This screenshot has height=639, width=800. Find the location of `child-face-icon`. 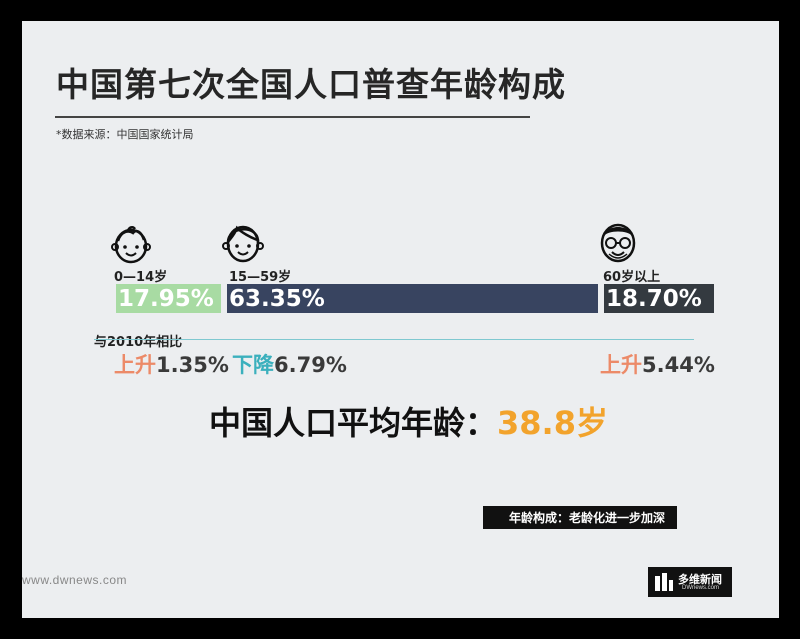

child-face-icon is located at coordinates (131, 245).